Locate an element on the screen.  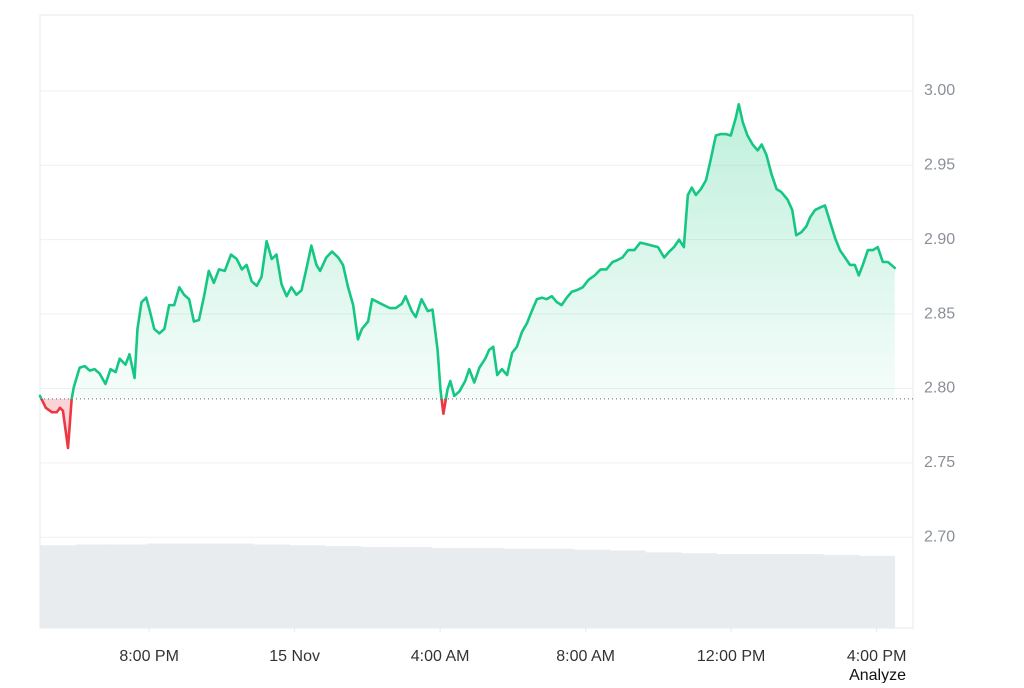
x-tick-label: 8:00 AM is located at coordinates (585, 656).